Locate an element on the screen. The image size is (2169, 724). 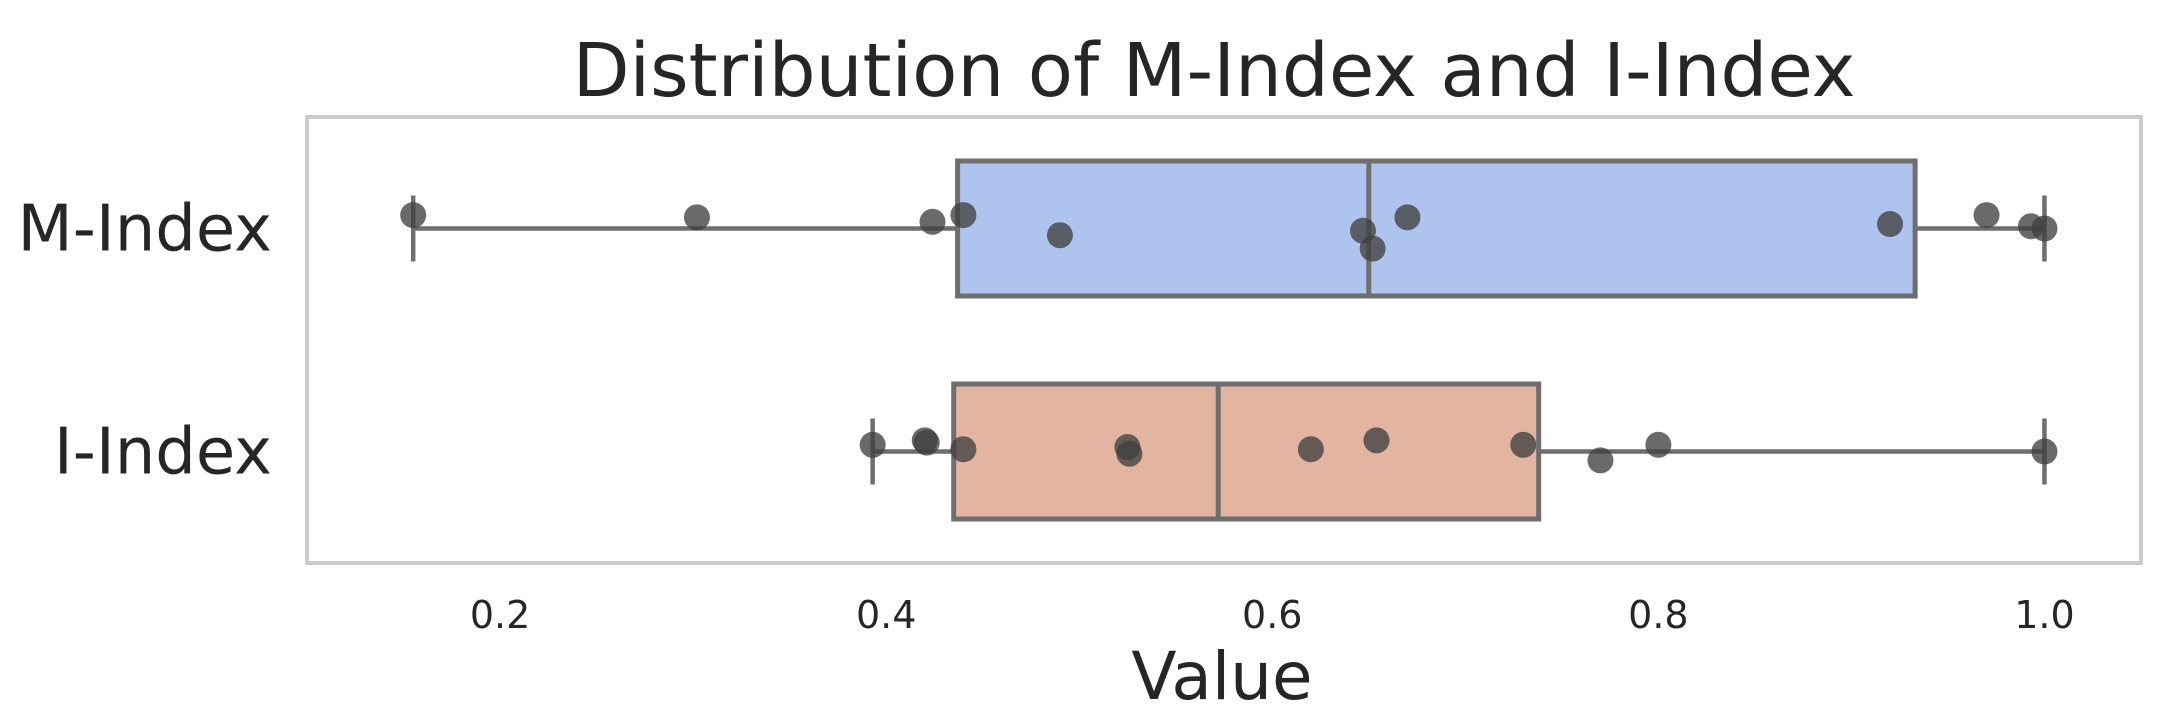
box-group-m-index is located at coordinates (1229, 228).